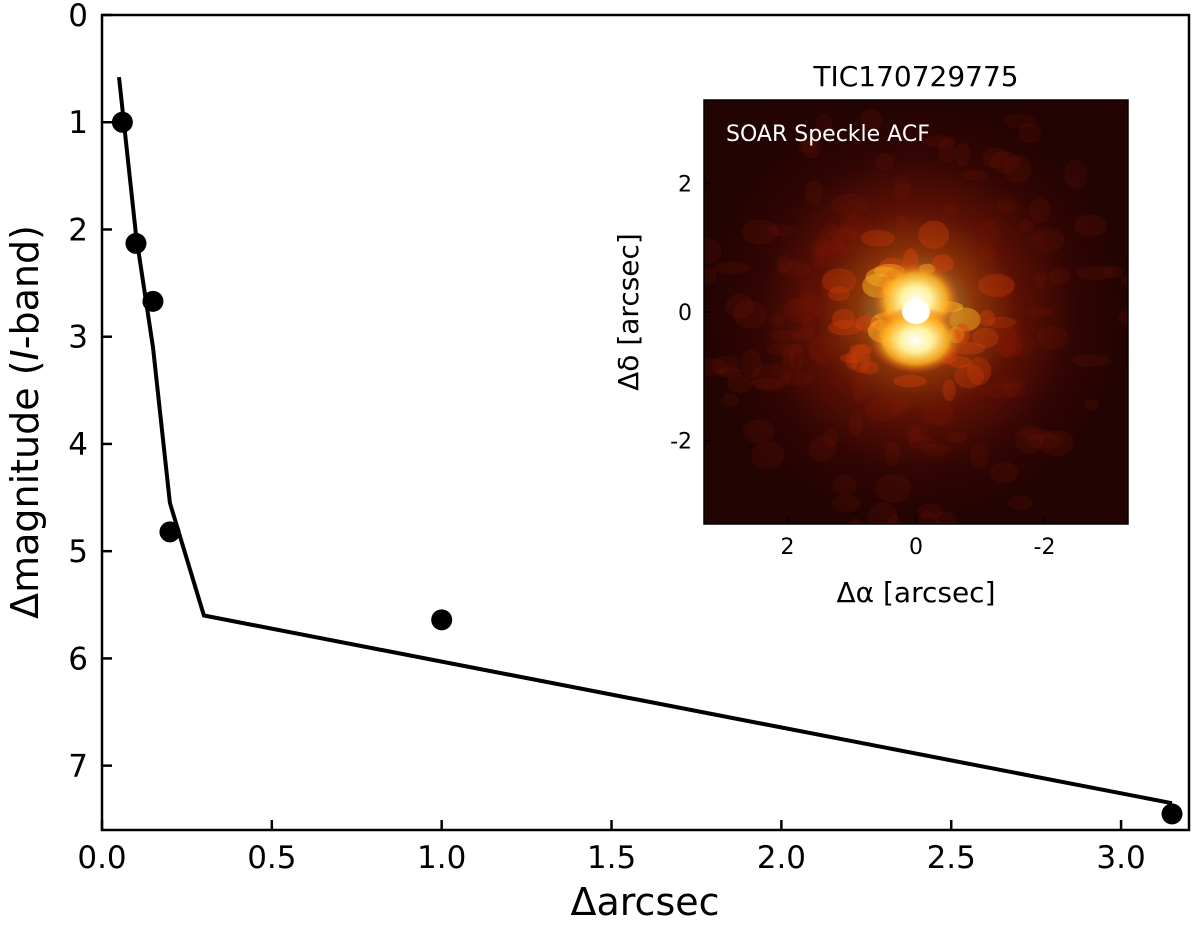 This screenshot has height=935, width=1200. I want to click on x-tick-labels: 0.0 0.5 1.0 1.5 2.0 2.5 3.0, so click(611, 858).